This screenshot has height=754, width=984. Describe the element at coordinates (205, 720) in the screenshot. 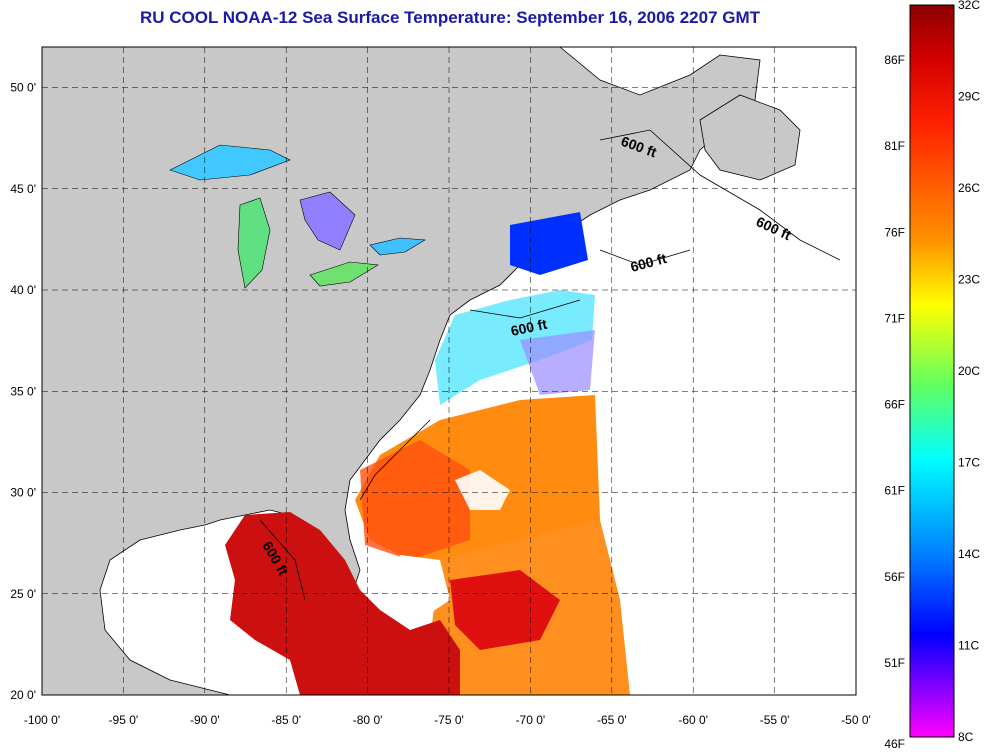

I see `longitude-tick-label: -90 0'` at that location.